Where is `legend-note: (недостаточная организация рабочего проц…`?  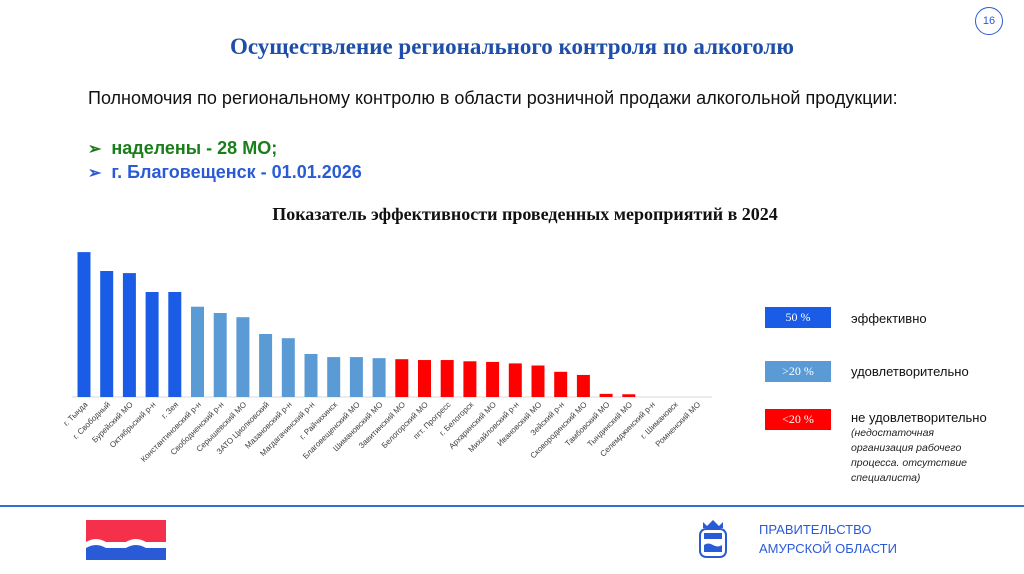 legend-note: (недостаточная организация рабочего проц… is located at coordinates (909, 455).